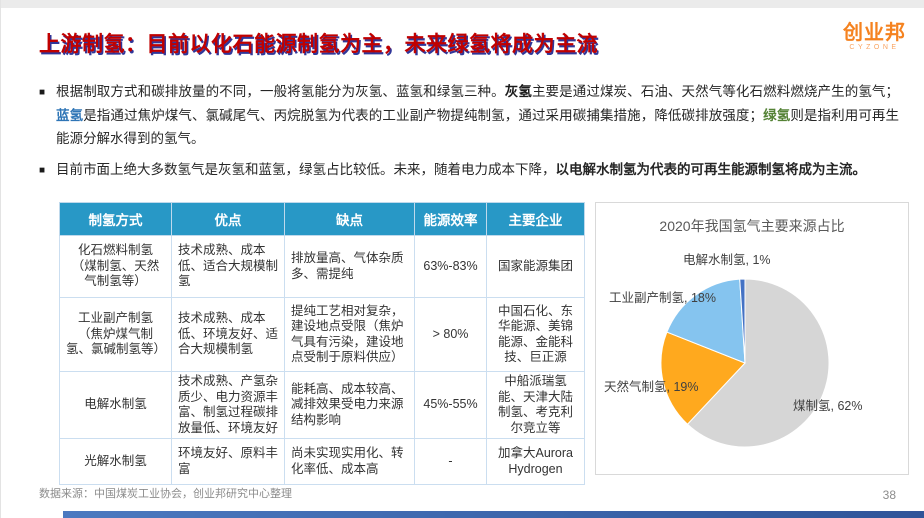  I want to click on logo-subtext: CYZONE, so click(874, 47).